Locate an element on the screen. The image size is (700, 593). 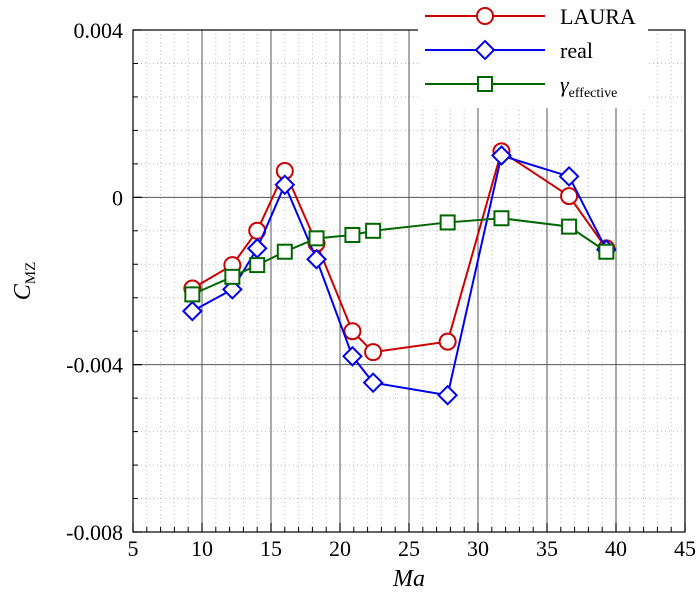
y-axis-label-sub: MZ is located at coordinates (31, 273).